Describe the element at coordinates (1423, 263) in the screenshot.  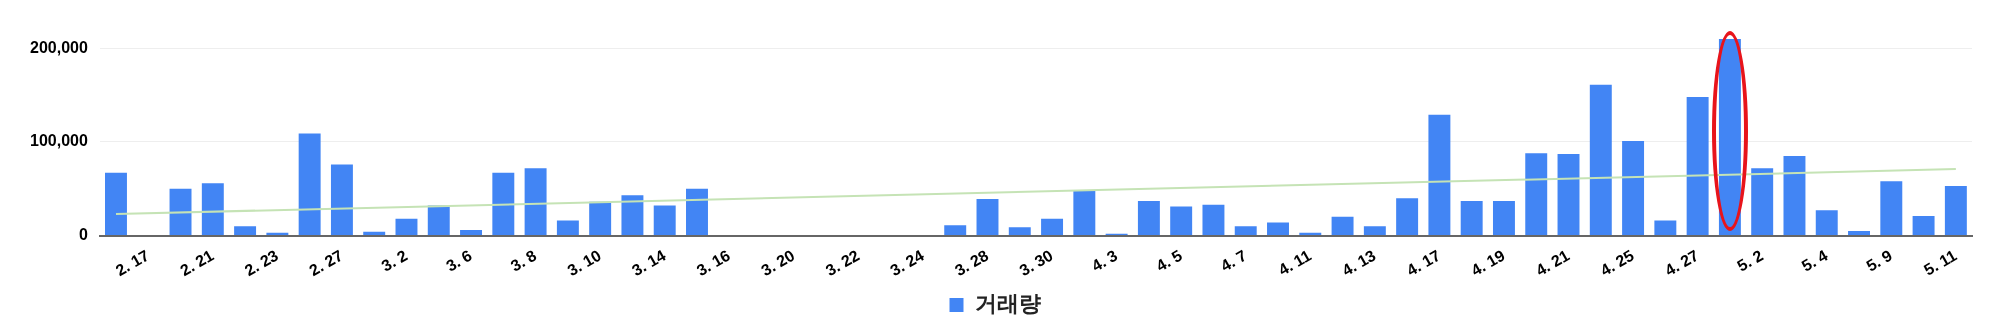
I see `x-tick-label: 4. 17` at that location.